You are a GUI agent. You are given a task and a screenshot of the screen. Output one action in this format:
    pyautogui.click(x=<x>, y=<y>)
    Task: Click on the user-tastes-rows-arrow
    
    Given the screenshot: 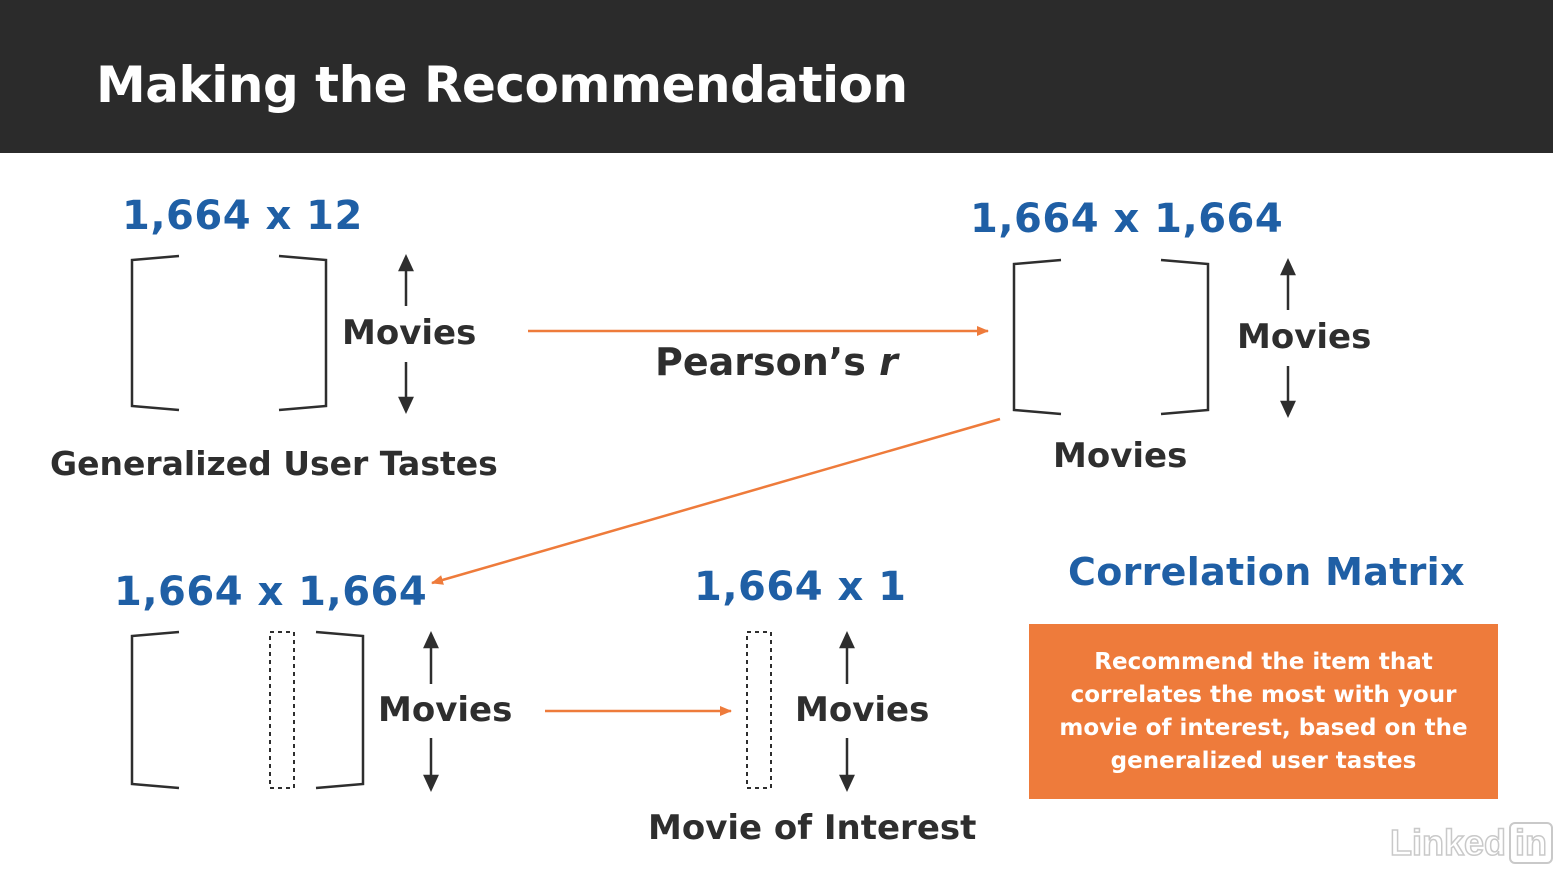 What is the action you would take?
    pyautogui.click(x=406, y=334)
    